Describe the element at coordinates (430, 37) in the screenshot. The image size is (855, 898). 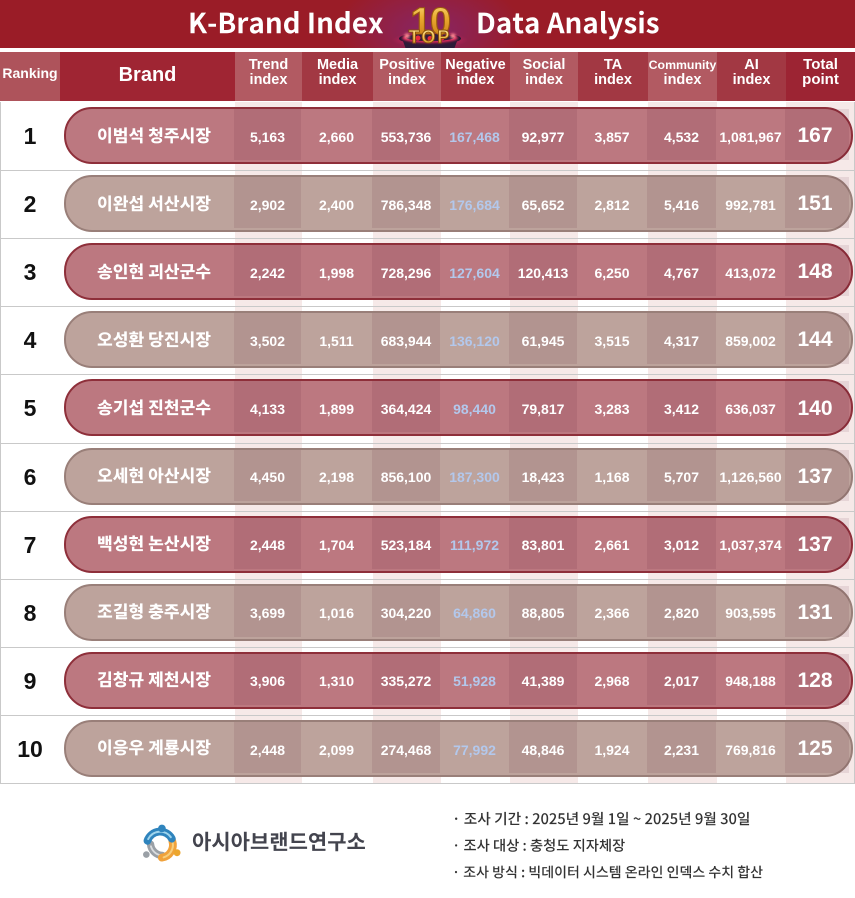
I see `svg-text: TOP` at that location.